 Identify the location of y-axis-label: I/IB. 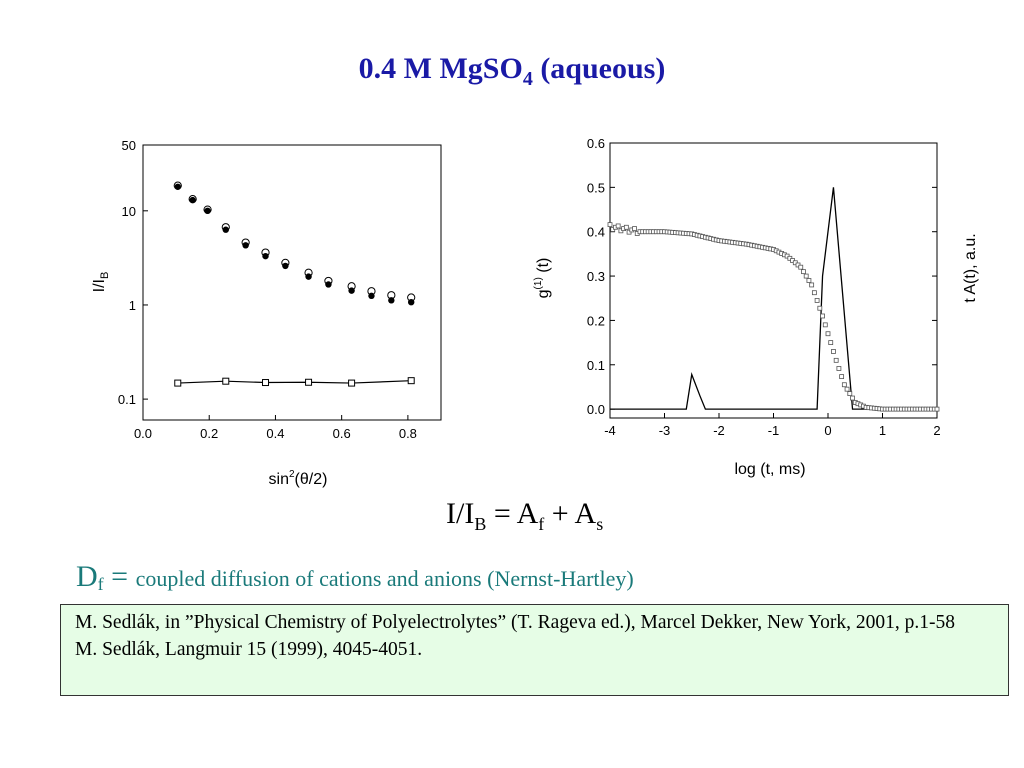
(101, 282).